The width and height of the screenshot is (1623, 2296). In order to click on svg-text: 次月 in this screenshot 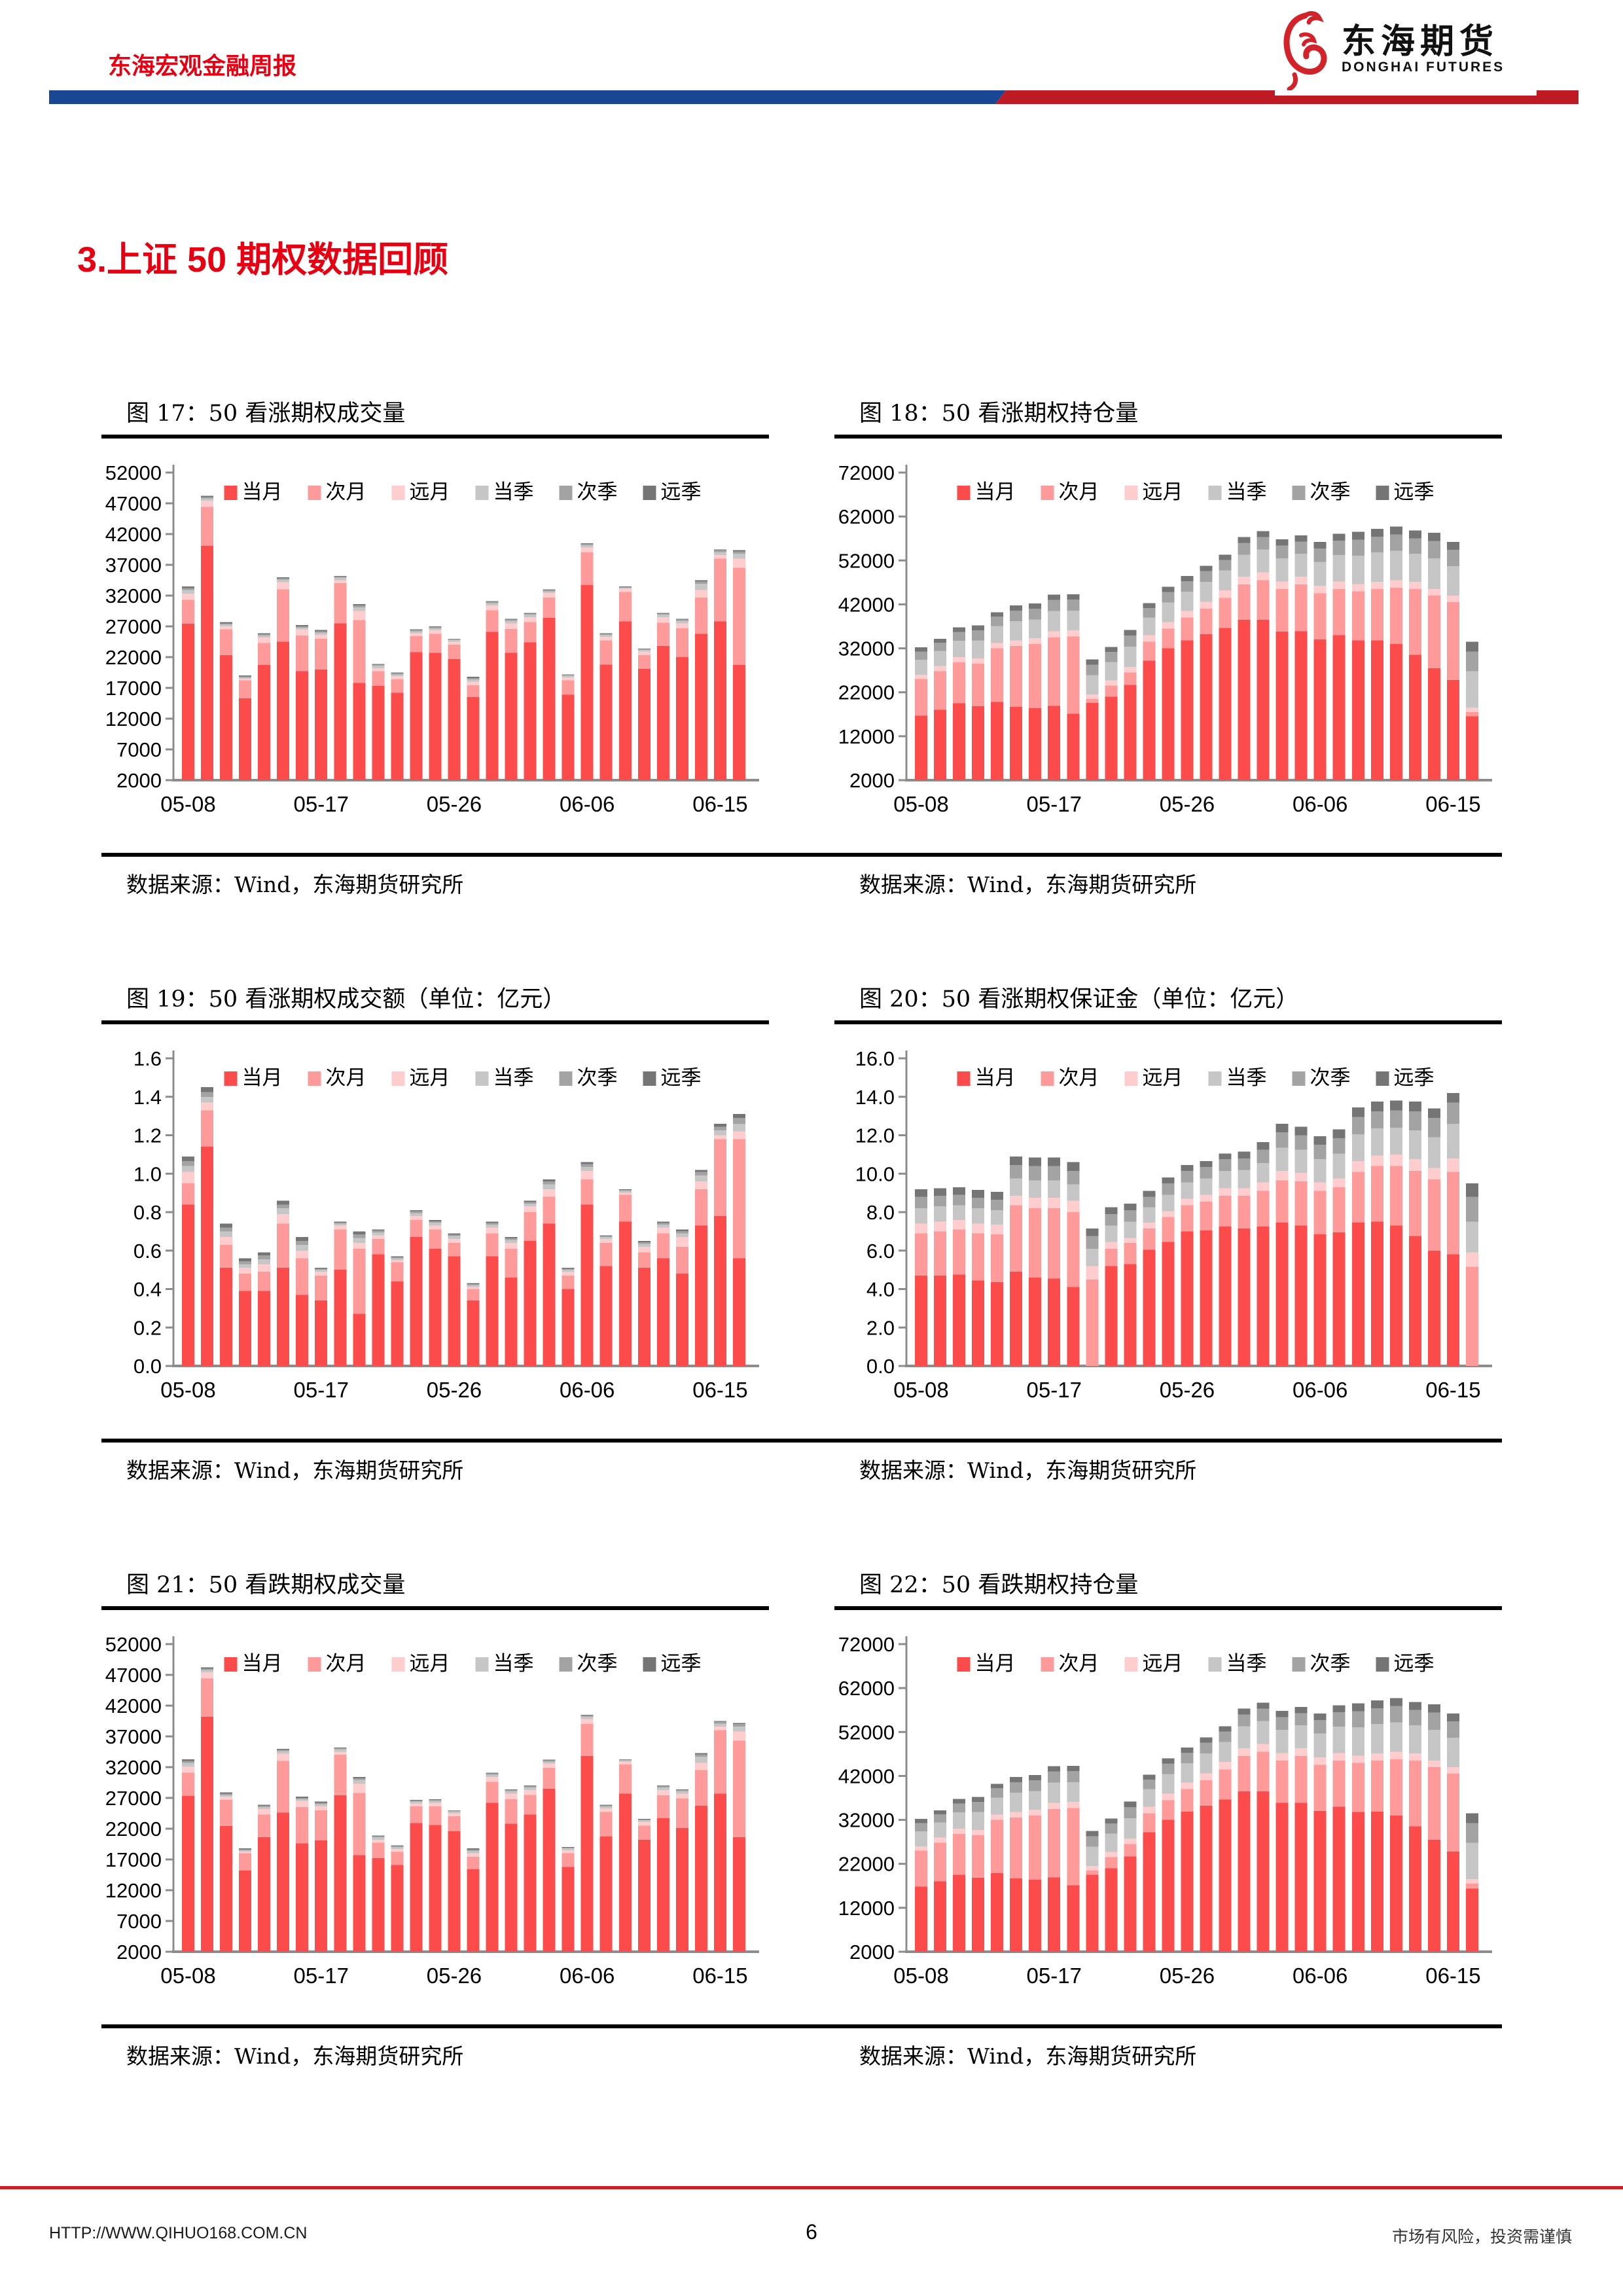, I will do `click(1079, 491)`.